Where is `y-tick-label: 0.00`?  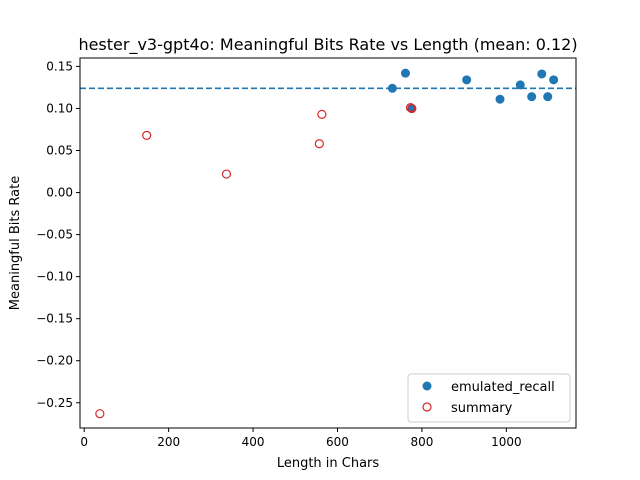
y-tick-label: 0.00 is located at coordinates (59, 193).